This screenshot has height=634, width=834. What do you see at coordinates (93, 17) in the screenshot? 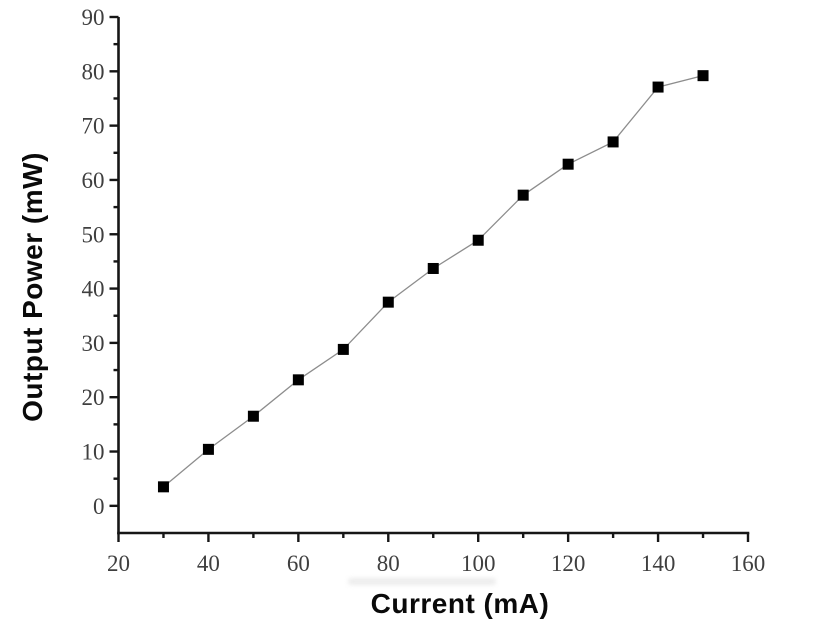
I see `y-tick-label: 90` at bounding box center [93, 17].